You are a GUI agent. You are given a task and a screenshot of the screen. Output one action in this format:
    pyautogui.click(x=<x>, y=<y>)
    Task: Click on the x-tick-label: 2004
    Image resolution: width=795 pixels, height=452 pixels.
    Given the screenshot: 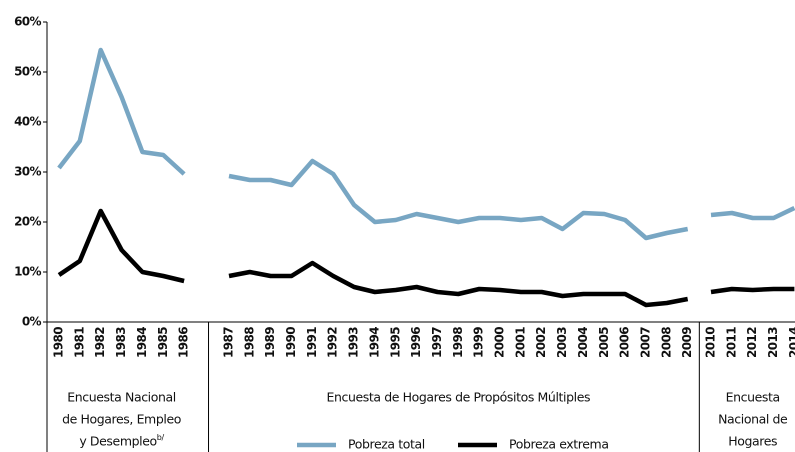 What is the action you would take?
    pyautogui.click(x=583, y=342)
    